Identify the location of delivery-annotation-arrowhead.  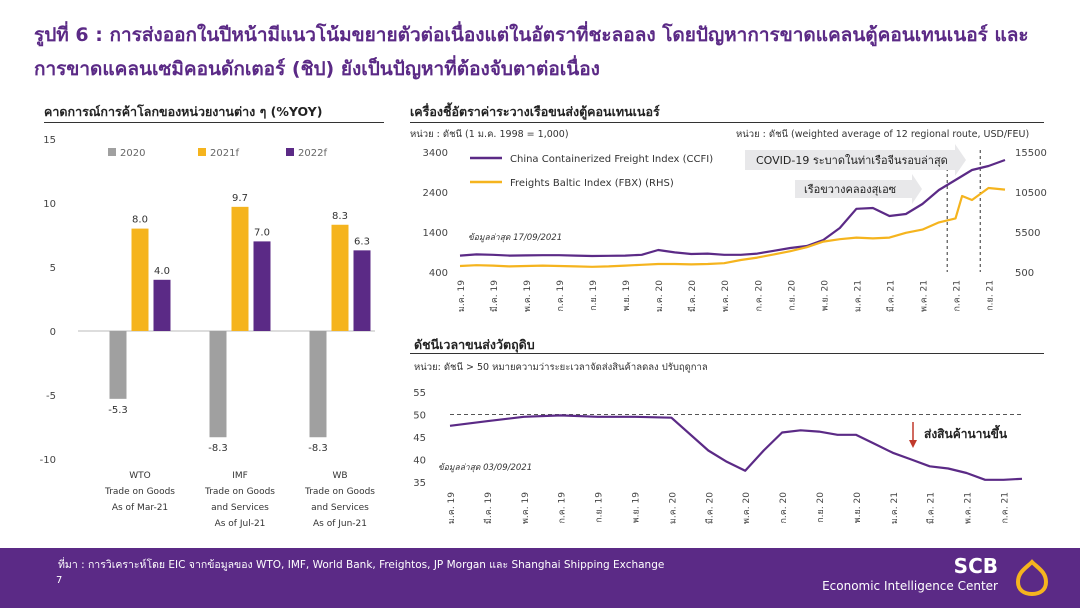
(913, 444).